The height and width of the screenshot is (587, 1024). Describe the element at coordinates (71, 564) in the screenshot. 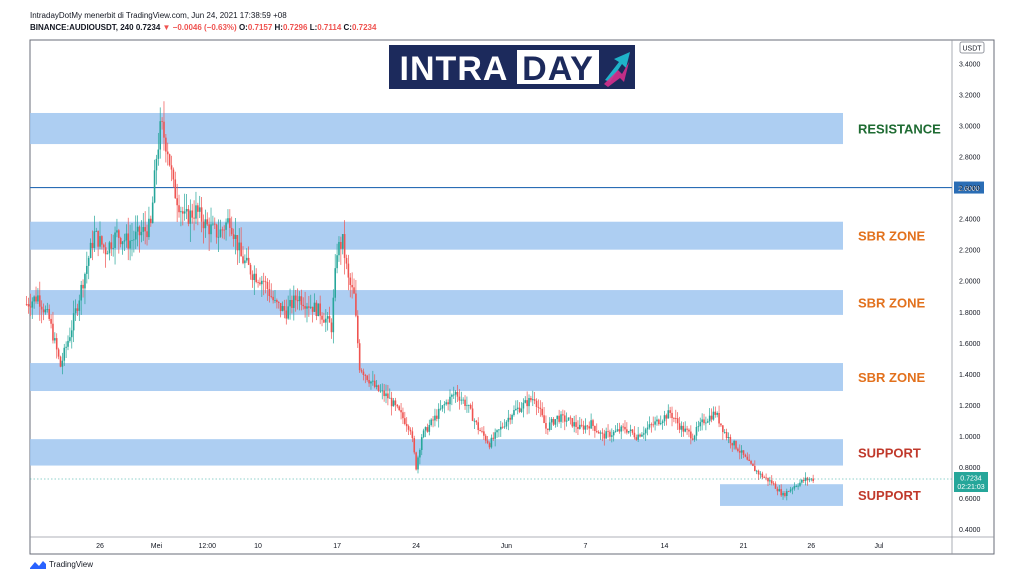

I see `tradingview-brand: TradingView` at that location.